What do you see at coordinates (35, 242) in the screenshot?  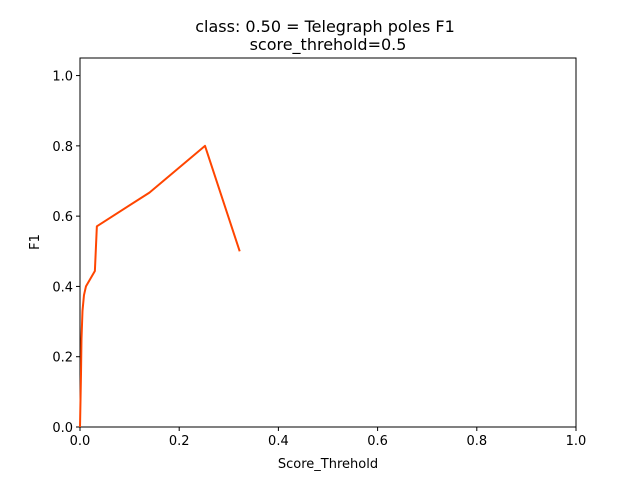 I see `y-axis-label: F1` at bounding box center [35, 242].